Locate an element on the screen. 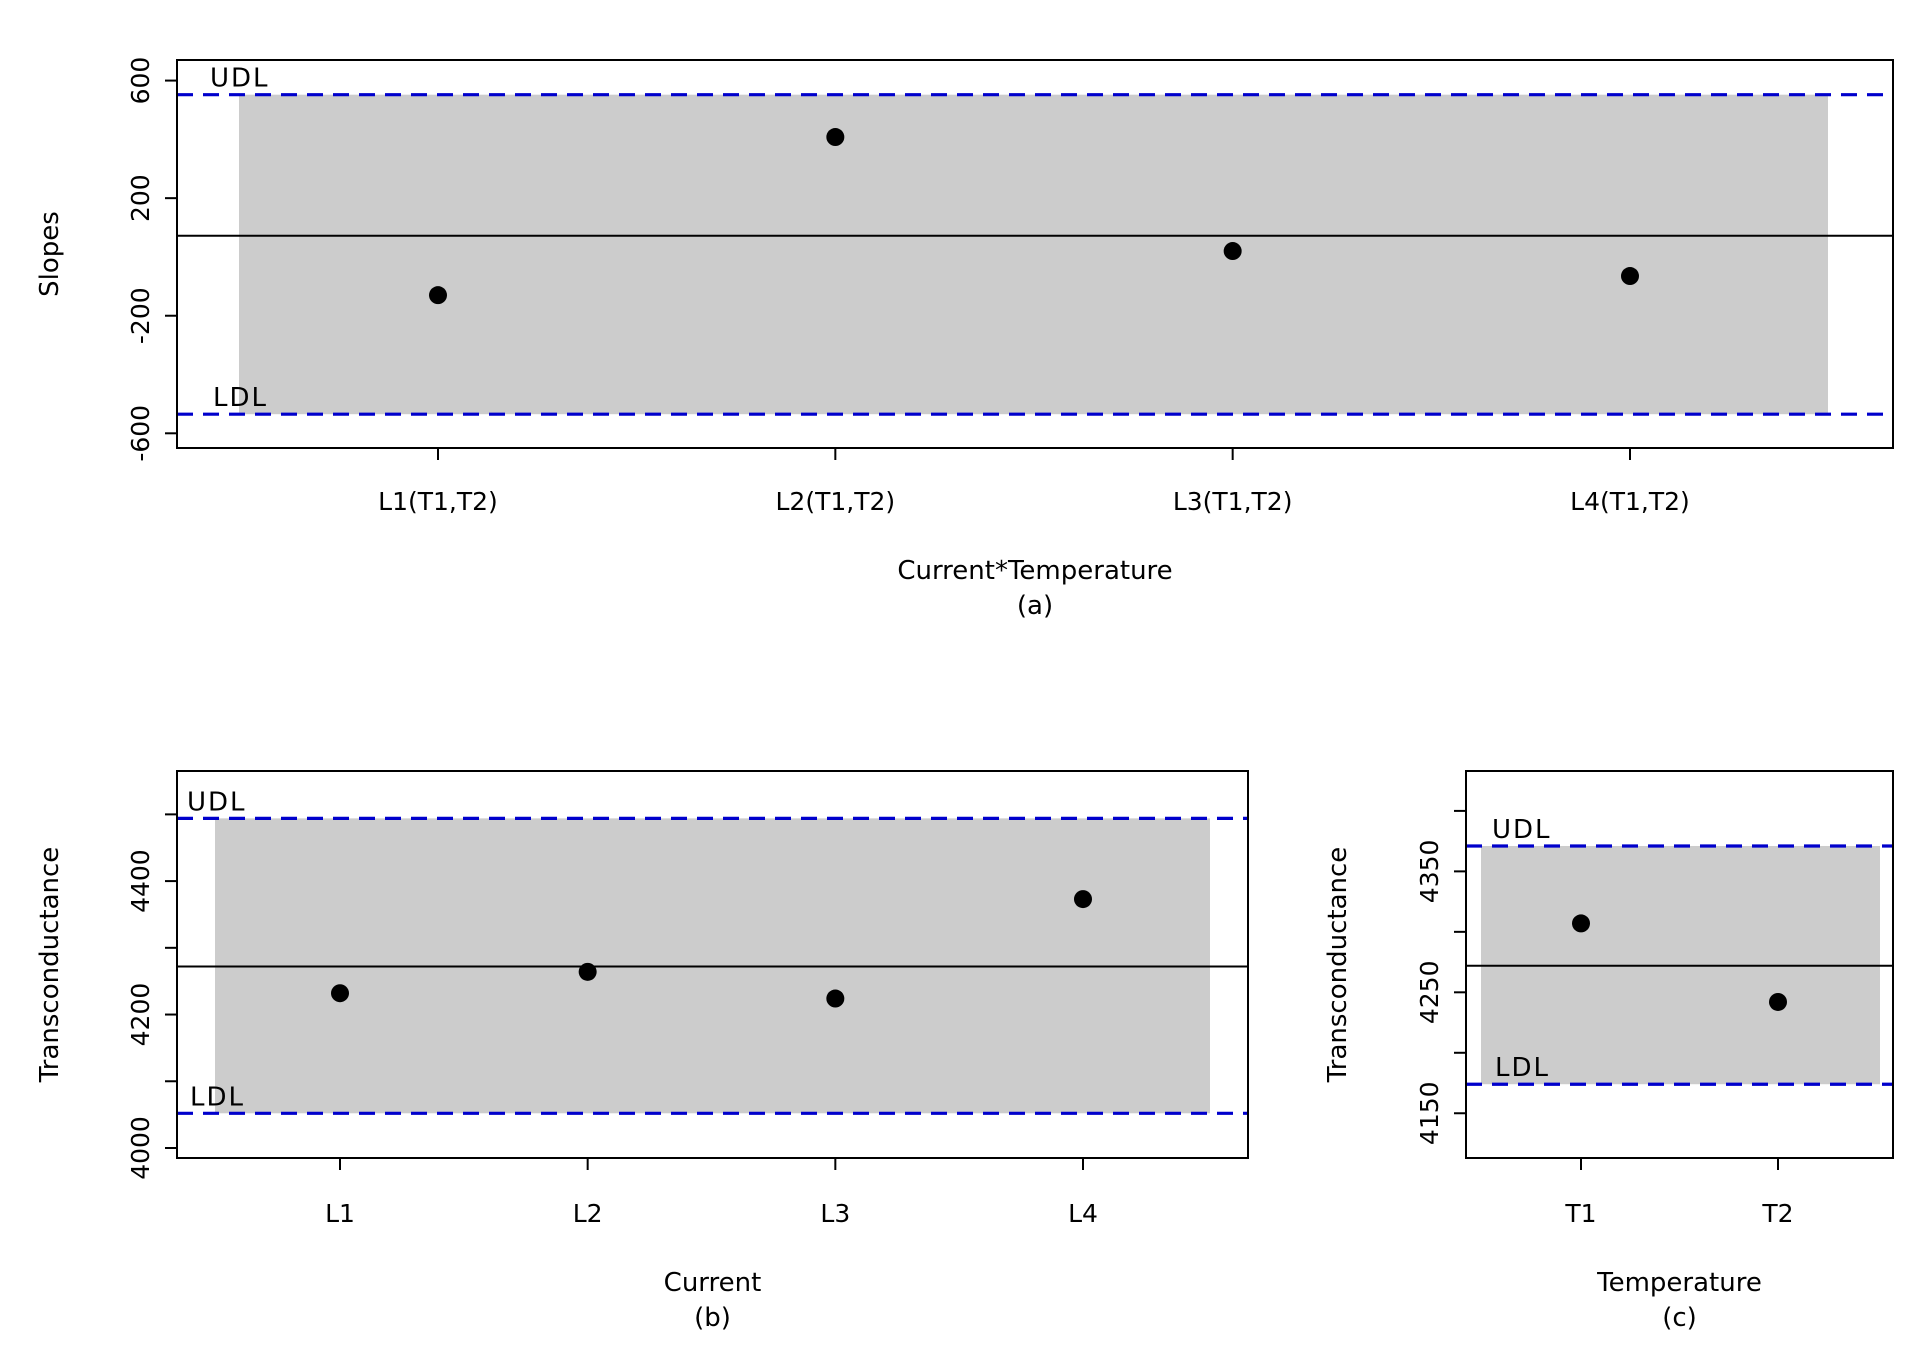 This screenshot has width=1914, height=1371. x-tick-label: L4 is located at coordinates (1083, 1213).